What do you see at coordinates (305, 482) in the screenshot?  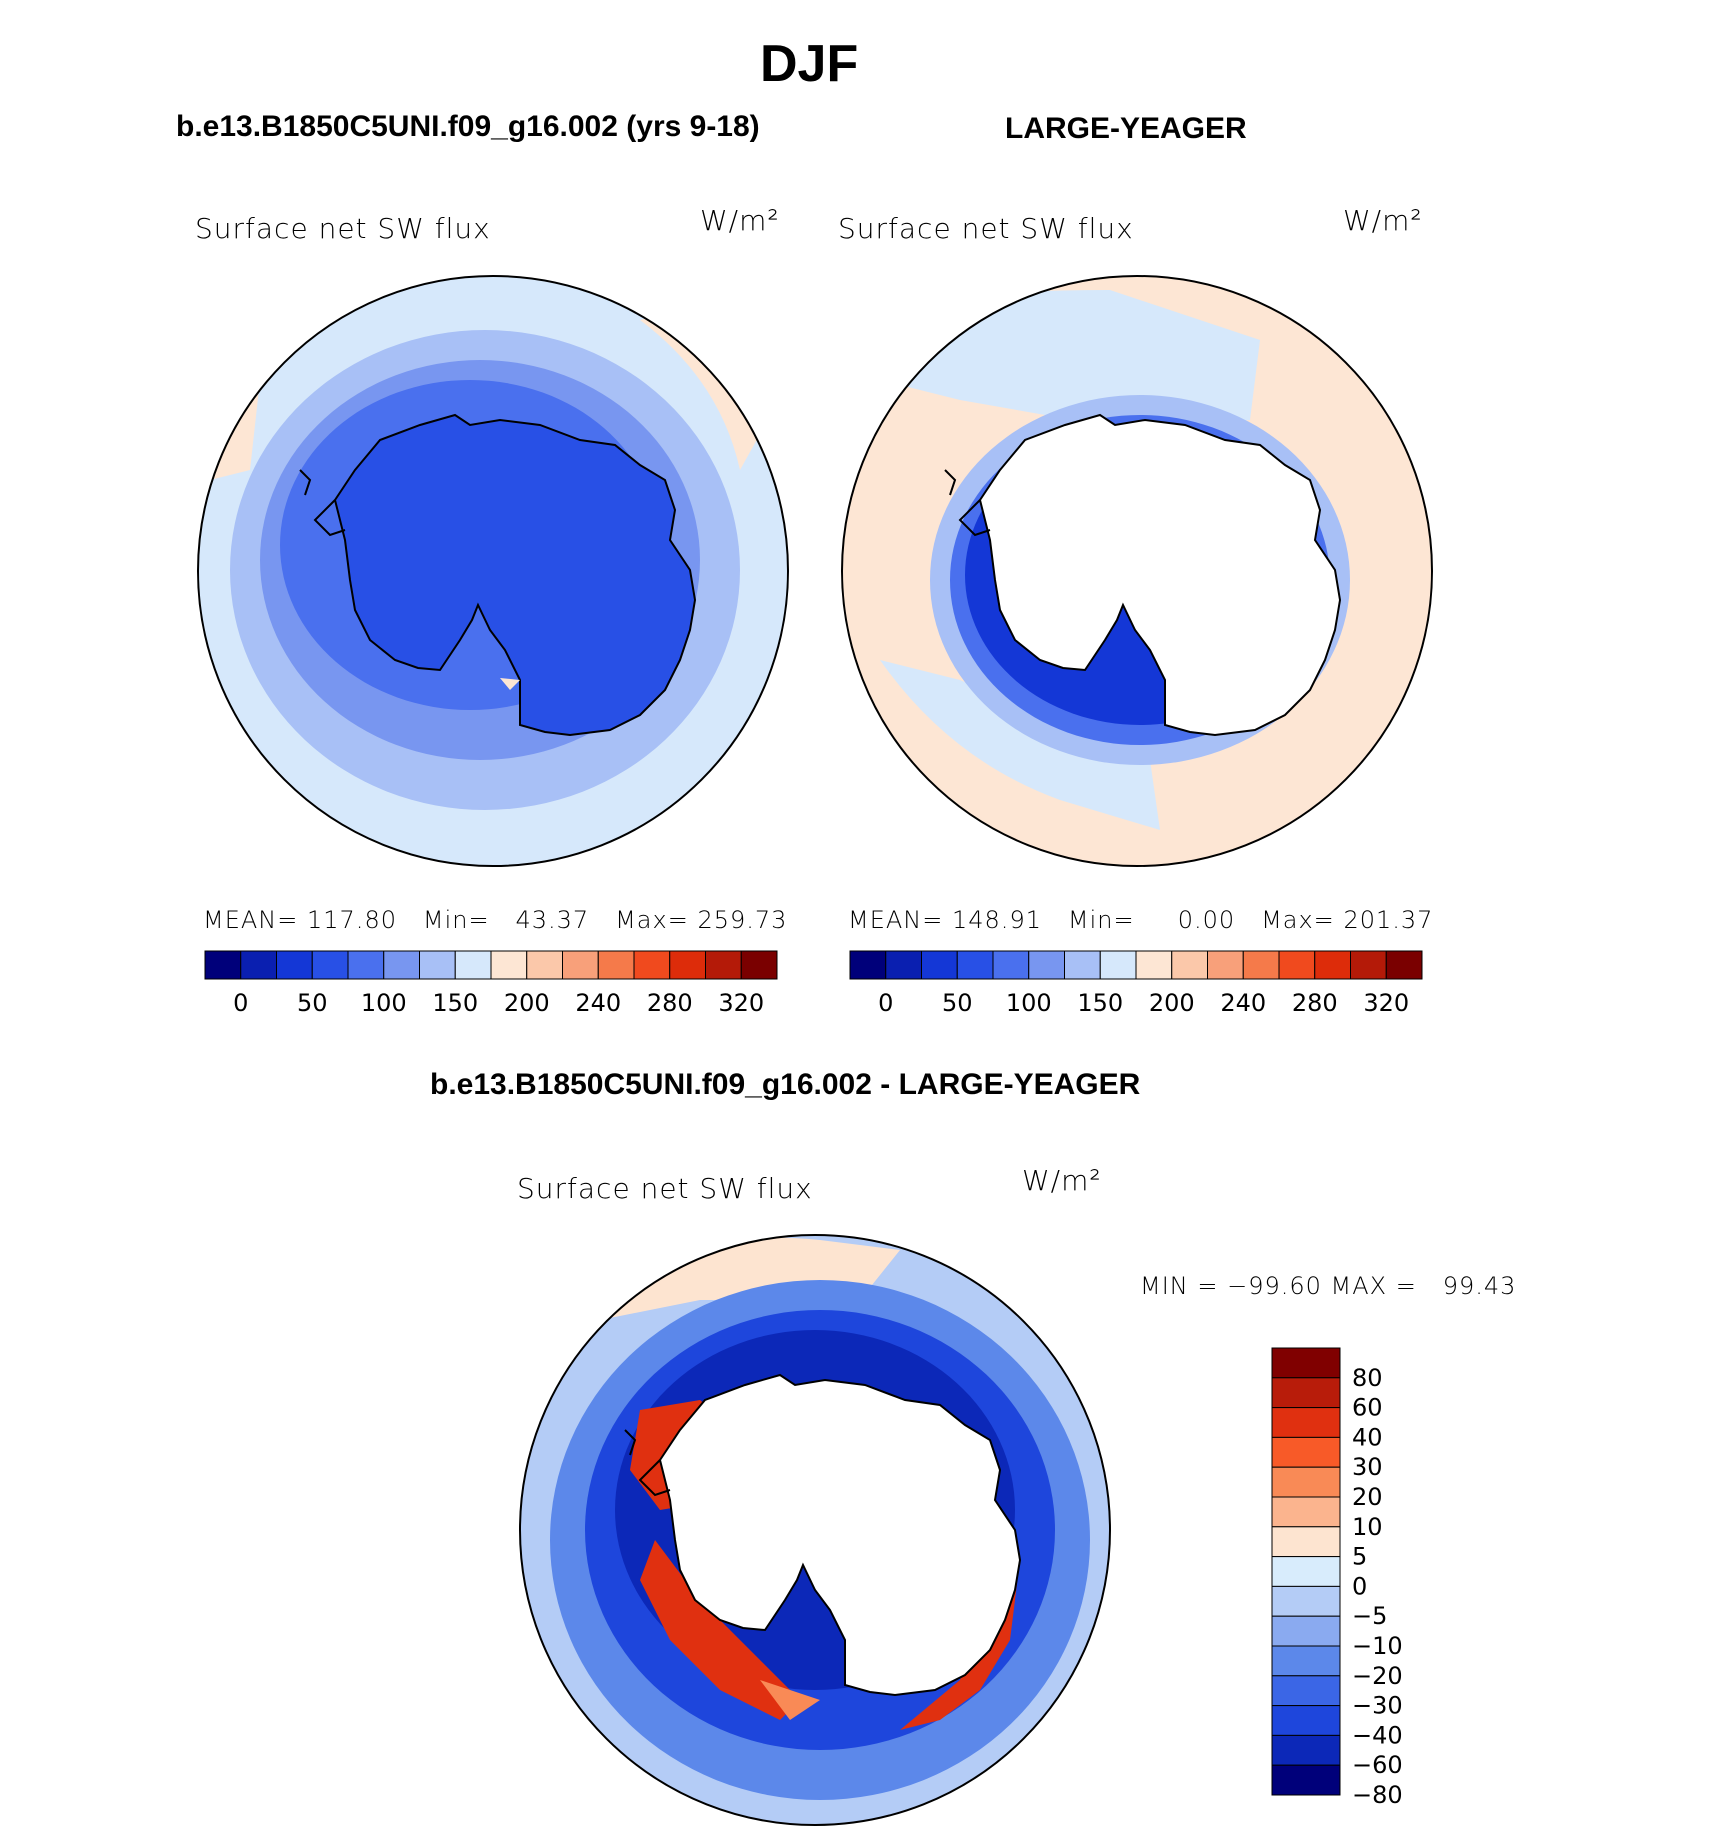 I see `p1-peninsula-tip` at bounding box center [305, 482].